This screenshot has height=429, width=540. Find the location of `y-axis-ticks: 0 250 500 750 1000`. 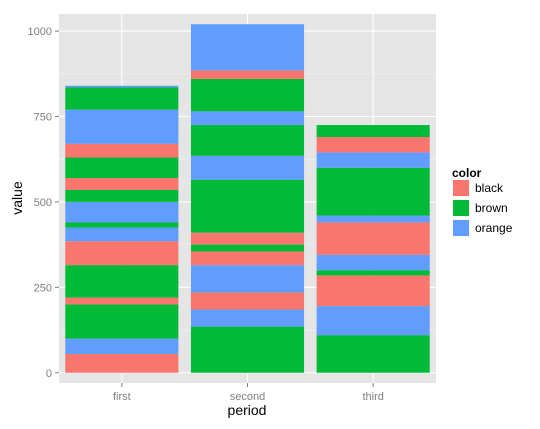

y-axis-ticks: 0 250 500 750 1000 is located at coordinates (43, 203).